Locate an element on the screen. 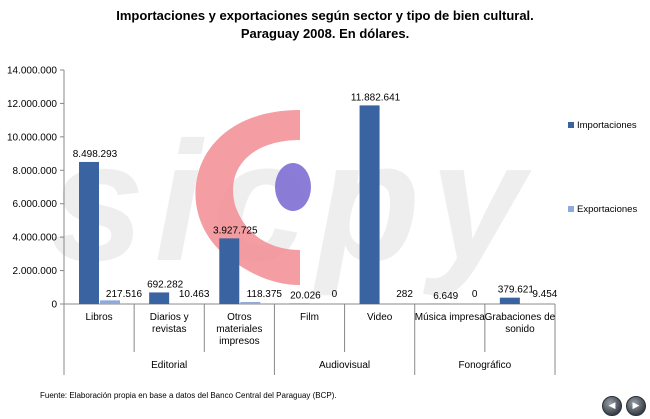 The width and height of the screenshot is (650, 419). data-label: 11.882.641 is located at coordinates (376, 97).